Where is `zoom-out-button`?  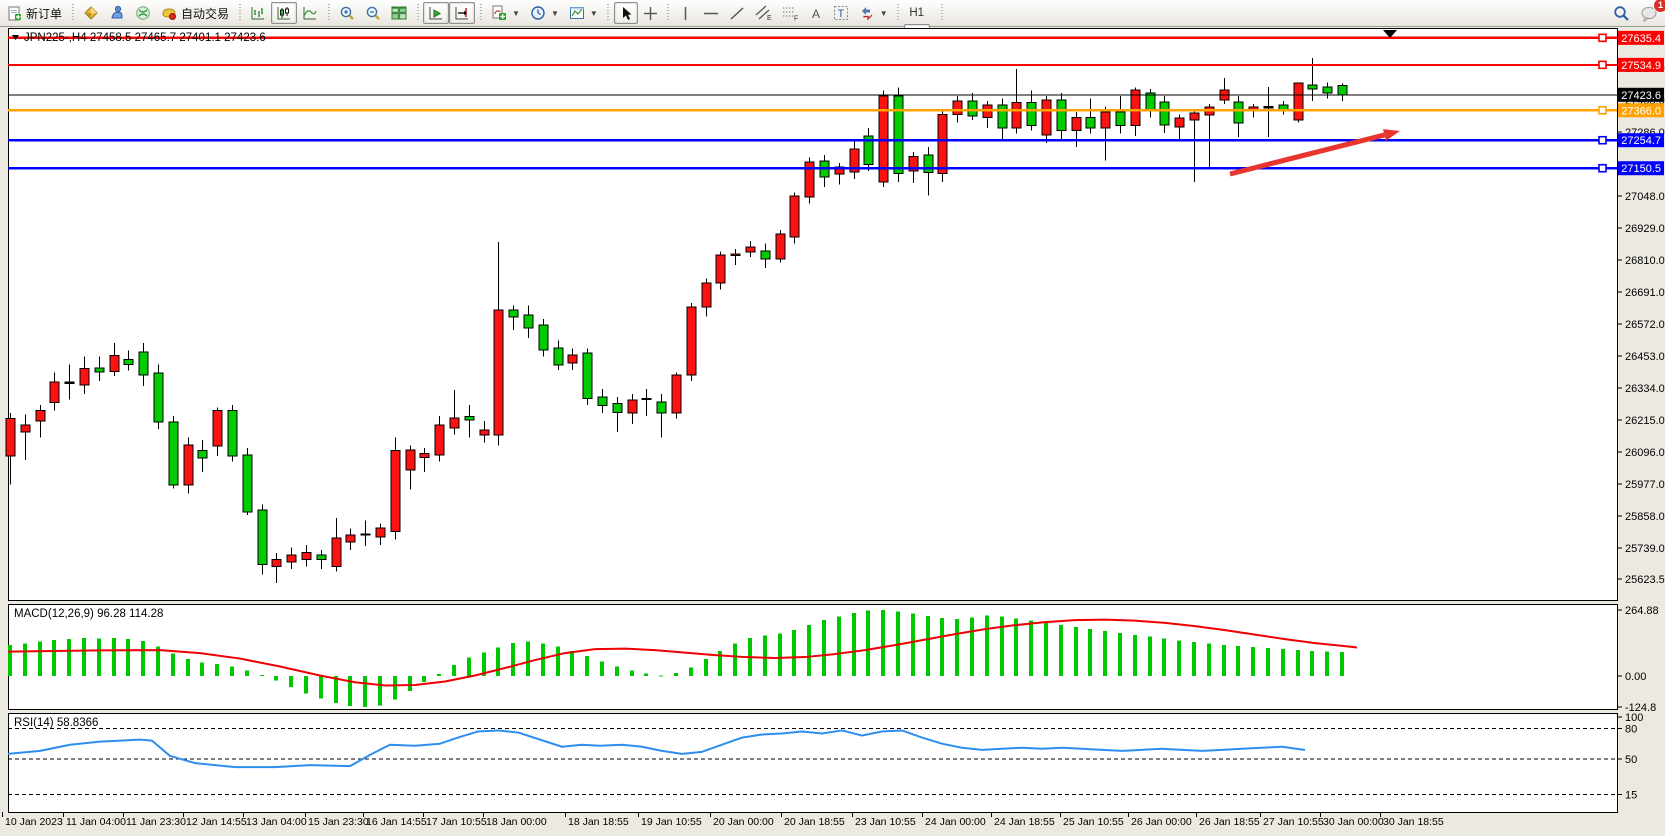 zoom-out-button is located at coordinates (373, 13).